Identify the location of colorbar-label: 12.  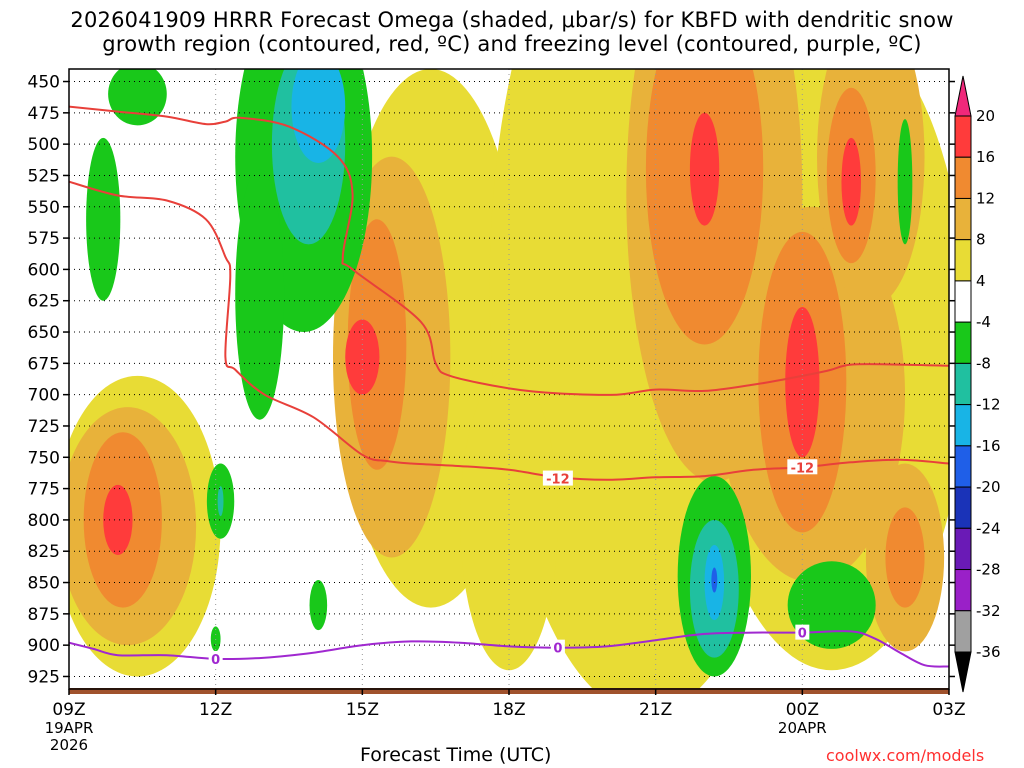
(985, 198).